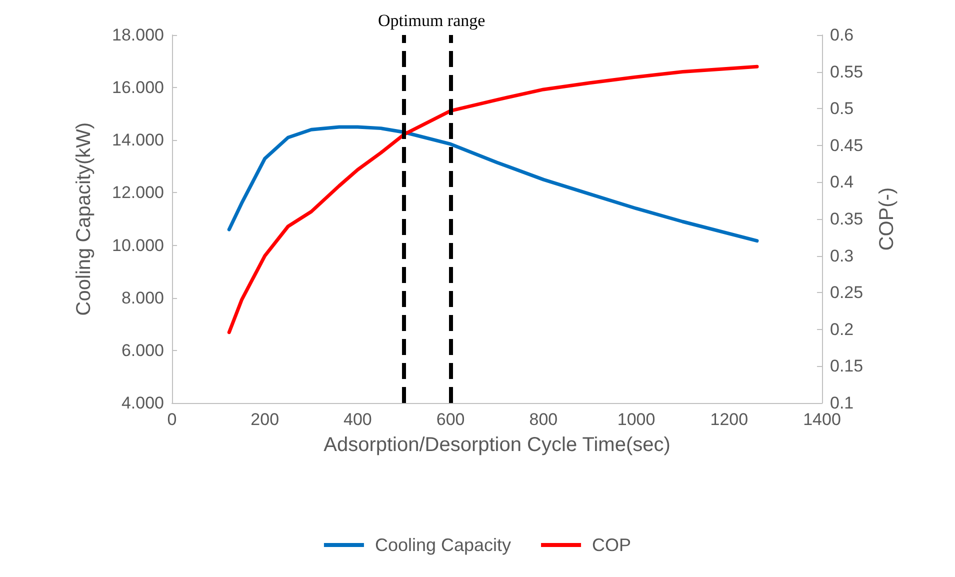 This screenshot has height=577, width=955. What do you see at coordinates (842, 182) in the screenshot?
I see `y2-tick-label: 0.4` at bounding box center [842, 182].